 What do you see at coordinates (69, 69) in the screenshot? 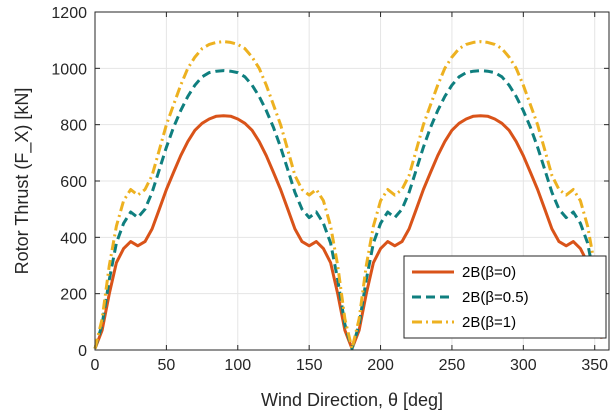
I see `y-tick-label: 1000` at bounding box center [69, 69].